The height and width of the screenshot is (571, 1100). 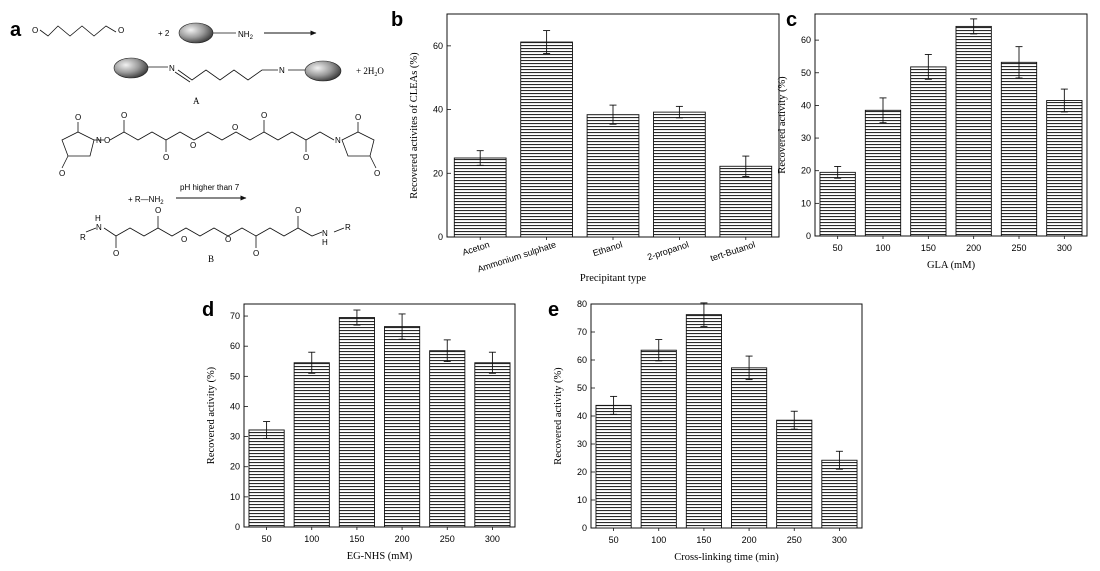 What do you see at coordinates (380, 556) in the screenshot?
I see `x-axis-title: EG-NHS (mM)` at bounding box center [380, 556].